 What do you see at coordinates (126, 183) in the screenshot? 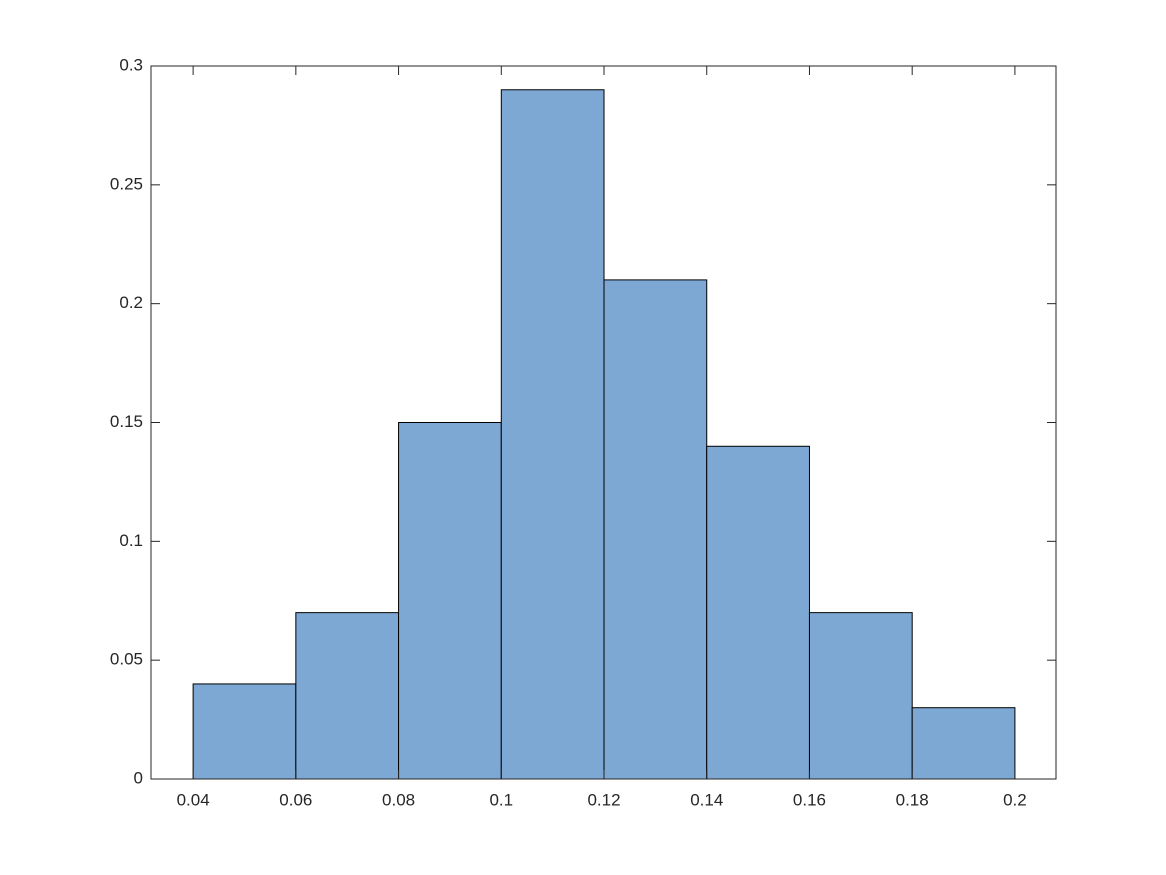
I see `y-tick-label: 0.25` at bounding box center [126, 183].